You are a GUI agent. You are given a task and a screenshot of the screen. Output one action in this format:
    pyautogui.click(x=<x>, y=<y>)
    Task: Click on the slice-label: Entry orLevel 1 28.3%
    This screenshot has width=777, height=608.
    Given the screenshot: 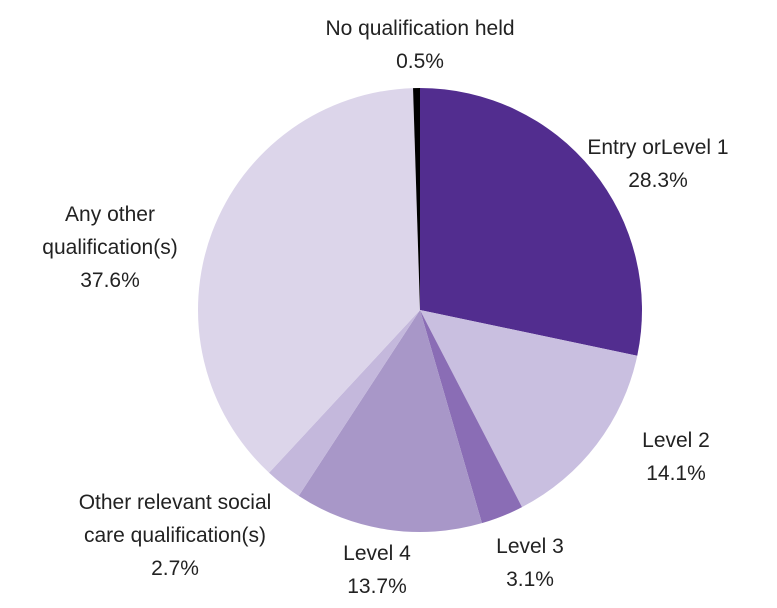 What is the action you would take?
    pyautogui.click(x=658, y=164)
    